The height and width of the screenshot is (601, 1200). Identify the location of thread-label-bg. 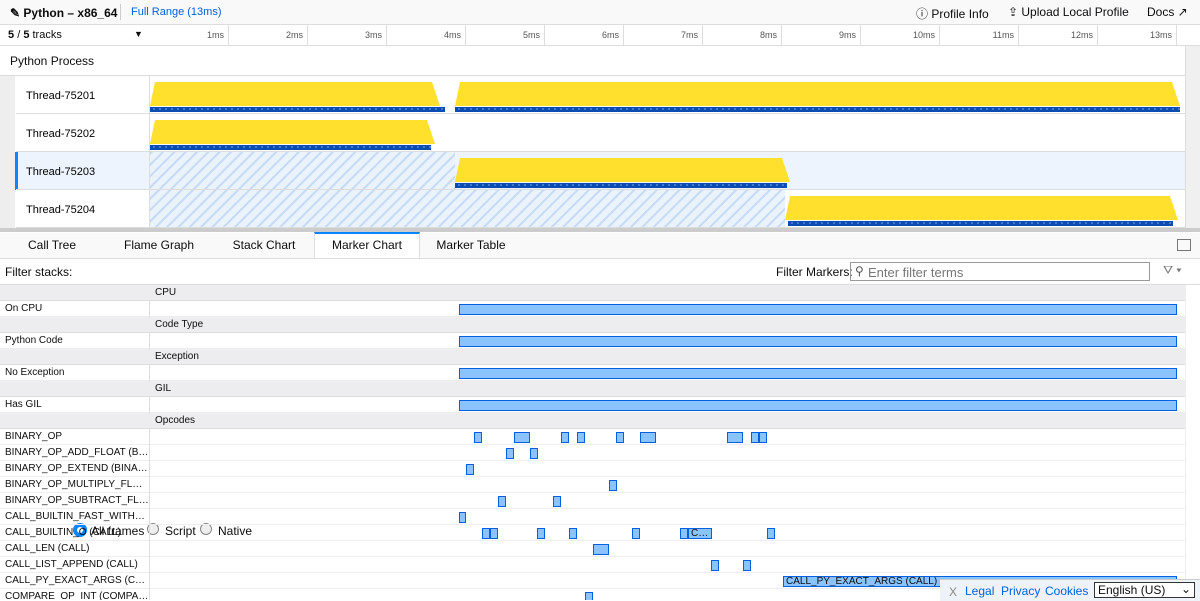
(83, 95).